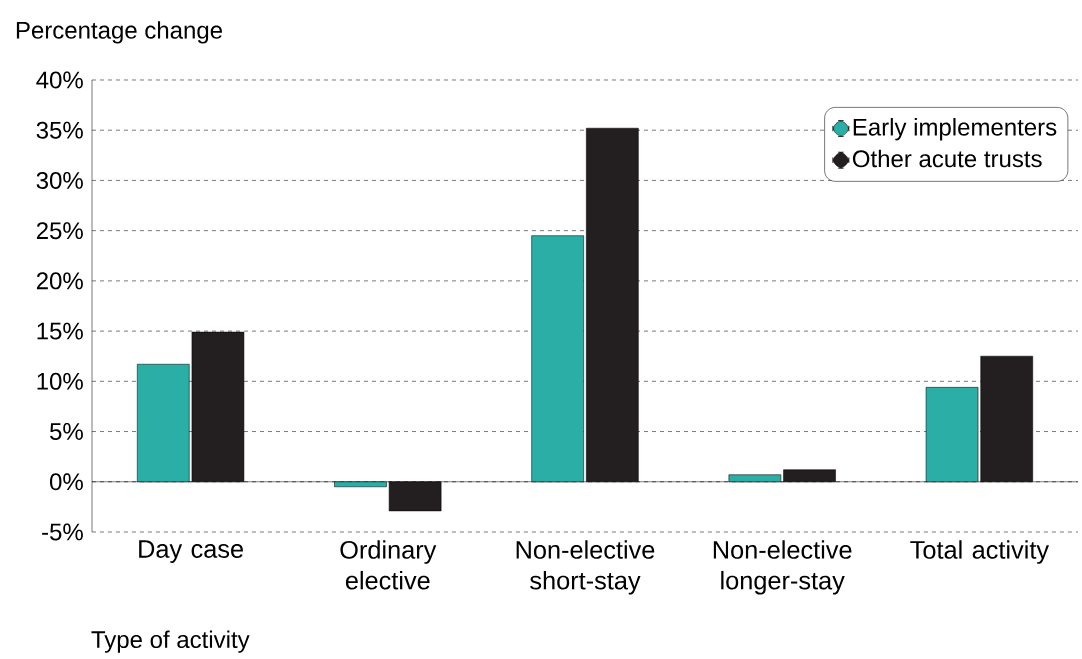 This screenshot has width=1082, height=659. What do you see at coordinates (980, 552) in the screenshot?
I see `x-tick-label: Total activity` at bounding box center [980, 552].